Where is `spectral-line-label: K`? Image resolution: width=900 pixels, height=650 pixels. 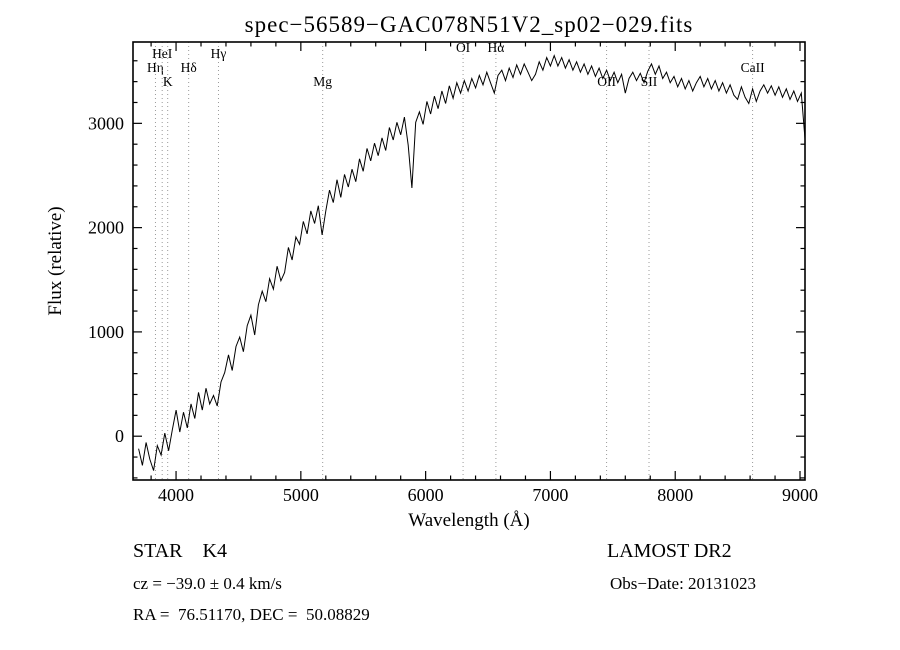
spectral-line-label: K is located at coordinates (168, 81).